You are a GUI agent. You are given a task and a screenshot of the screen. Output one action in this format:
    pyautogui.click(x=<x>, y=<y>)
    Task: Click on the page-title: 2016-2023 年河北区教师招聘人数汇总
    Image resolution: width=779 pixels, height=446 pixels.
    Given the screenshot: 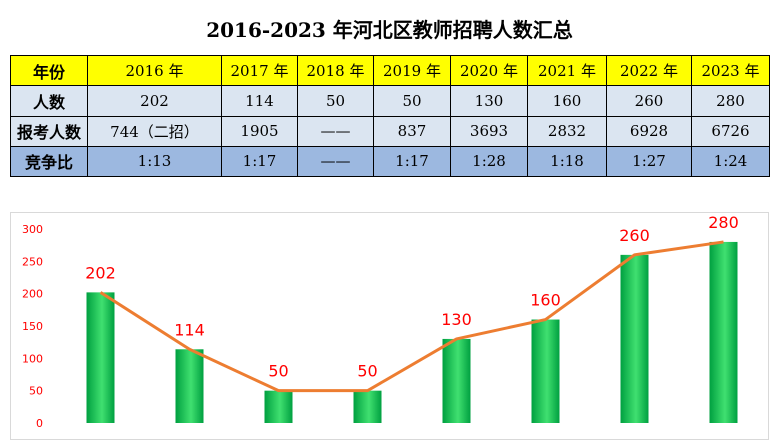 What is the action you would take?
    pyautogui.click(x=389, y=30)
    